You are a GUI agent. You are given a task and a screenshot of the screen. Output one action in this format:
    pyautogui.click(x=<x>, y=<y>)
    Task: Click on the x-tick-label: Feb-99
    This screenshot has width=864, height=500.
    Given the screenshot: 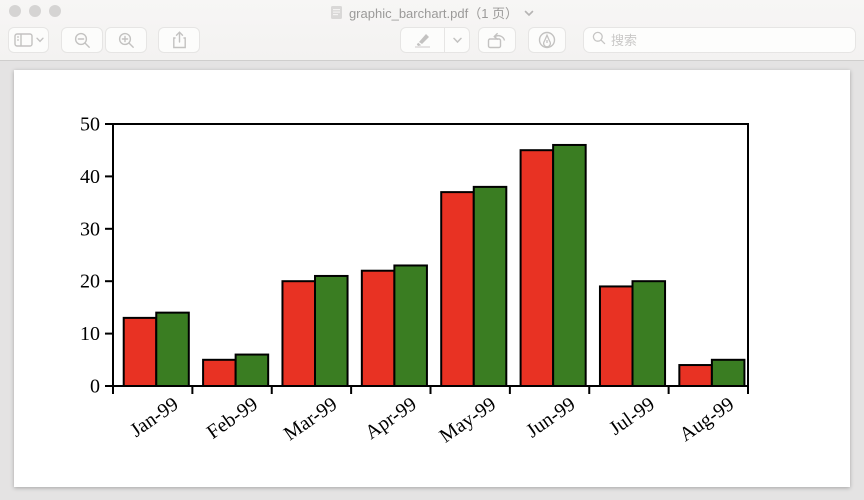 What is the action you would take?
    pyautogui.click(x=232, y=418)
    